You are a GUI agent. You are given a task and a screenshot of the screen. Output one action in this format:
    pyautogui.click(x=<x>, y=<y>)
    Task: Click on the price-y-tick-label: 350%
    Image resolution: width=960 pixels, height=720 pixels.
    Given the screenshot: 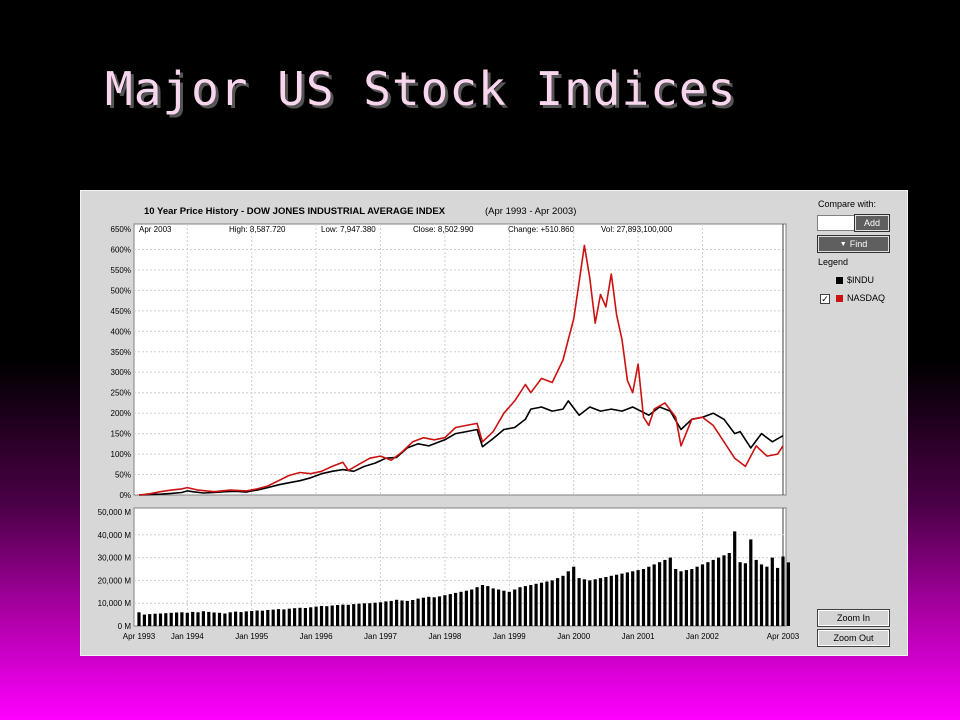 What is the action you would take?
    pyautogui.click(x=121, y=352)
    